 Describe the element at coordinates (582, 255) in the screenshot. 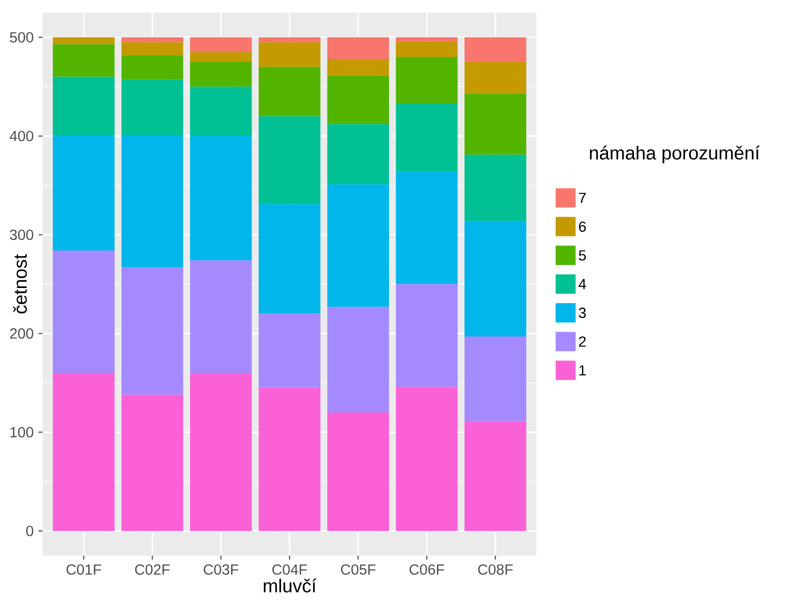

I see `legend-label: 5` at that location.